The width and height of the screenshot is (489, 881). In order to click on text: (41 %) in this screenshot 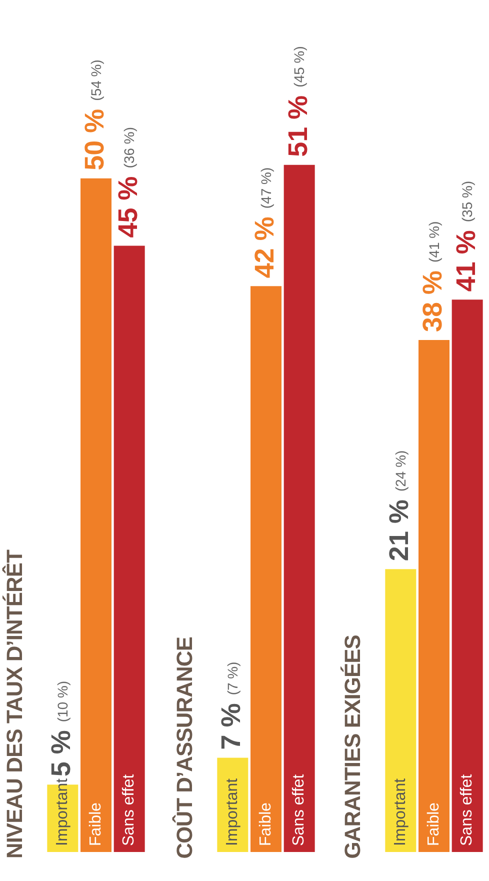, I will do `click(434, 242)`.